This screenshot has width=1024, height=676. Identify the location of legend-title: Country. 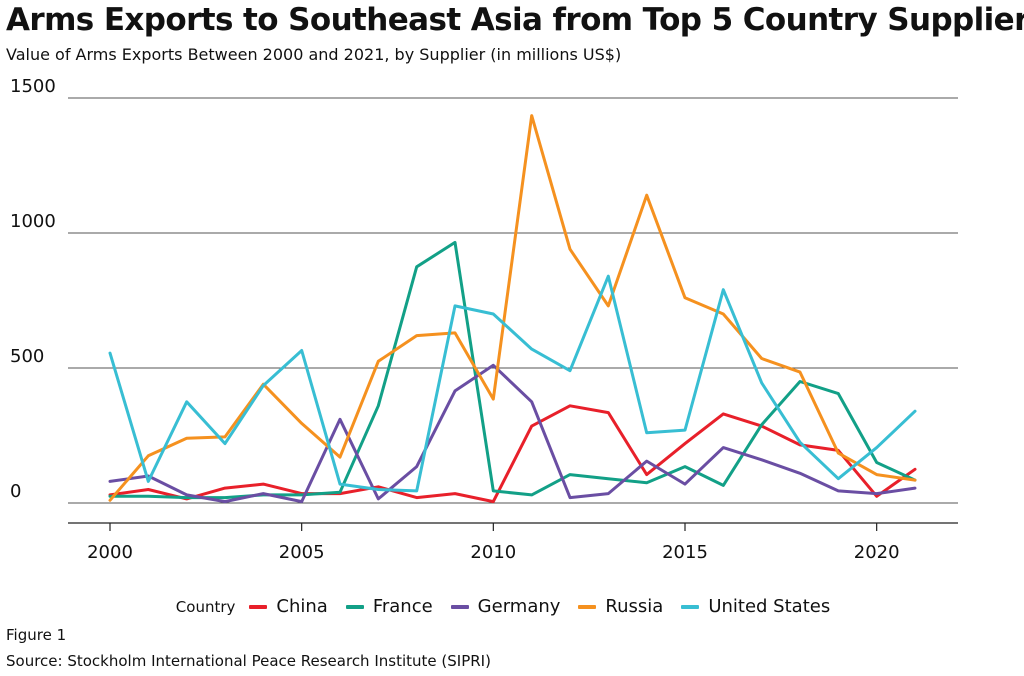
(205, 606).